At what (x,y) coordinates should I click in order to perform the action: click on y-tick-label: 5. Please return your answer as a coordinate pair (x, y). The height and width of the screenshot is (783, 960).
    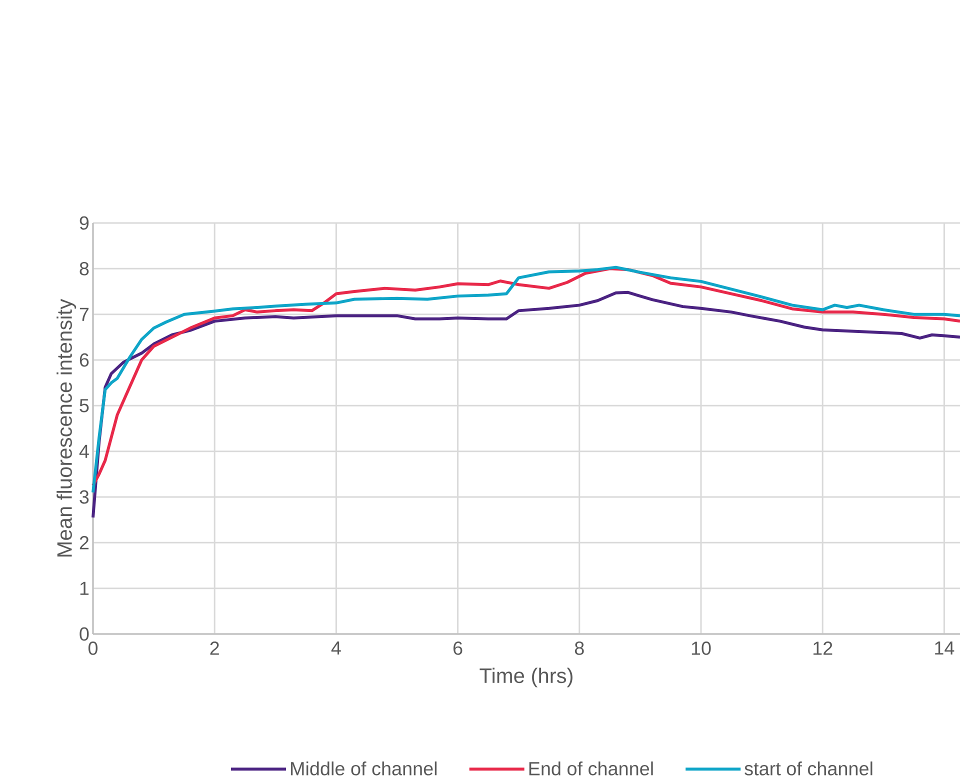
    Looking at the image, I should click on (84, 405).